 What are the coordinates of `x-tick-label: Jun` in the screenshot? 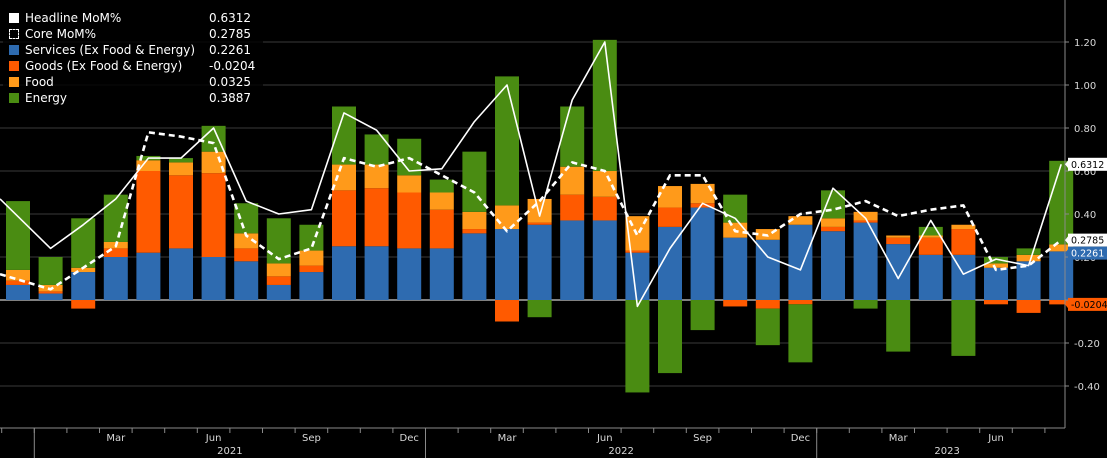 It's located at (213, 438).